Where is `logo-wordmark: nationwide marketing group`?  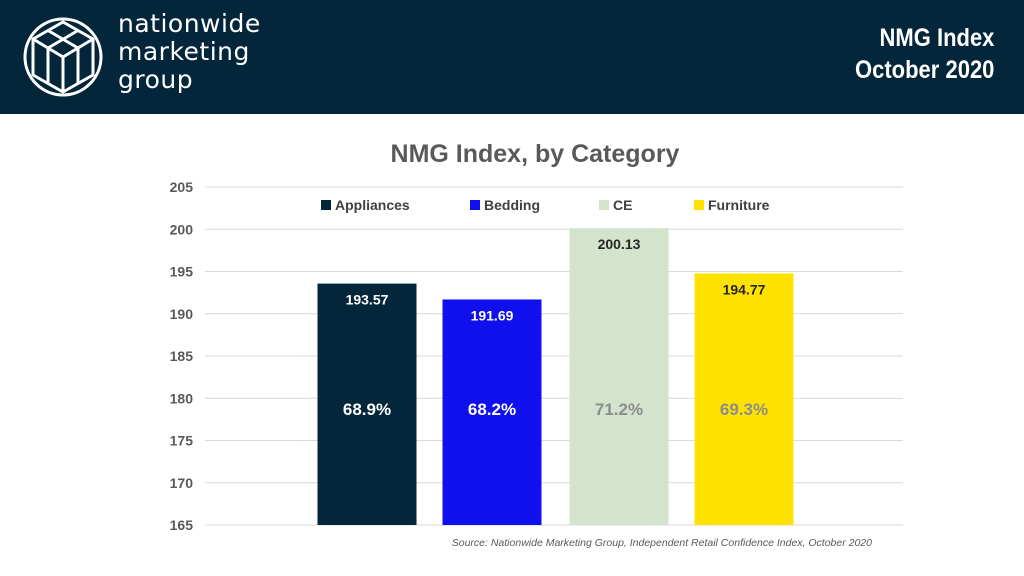 logo-wordmark: nationwide marketing group is located at coordinates (189, 52).